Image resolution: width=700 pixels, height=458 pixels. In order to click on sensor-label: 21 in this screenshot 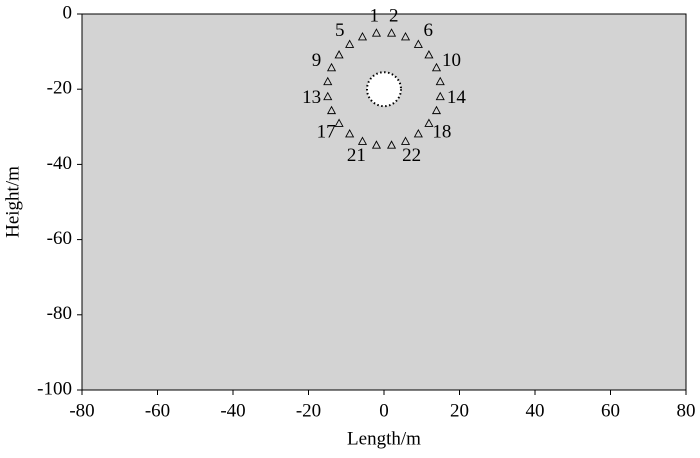, I will do `click(356, 155)`.